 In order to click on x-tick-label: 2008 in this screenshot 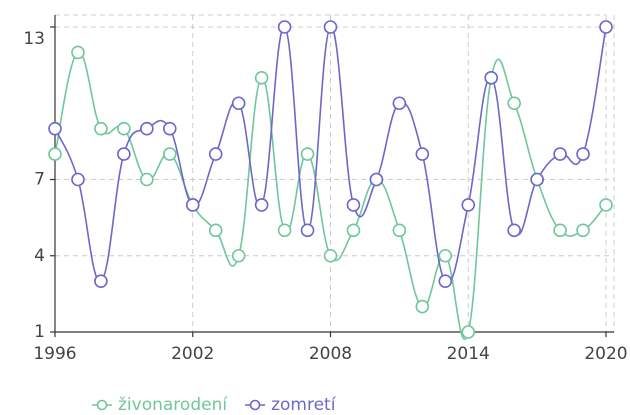, I will do `click(330, 354)`.